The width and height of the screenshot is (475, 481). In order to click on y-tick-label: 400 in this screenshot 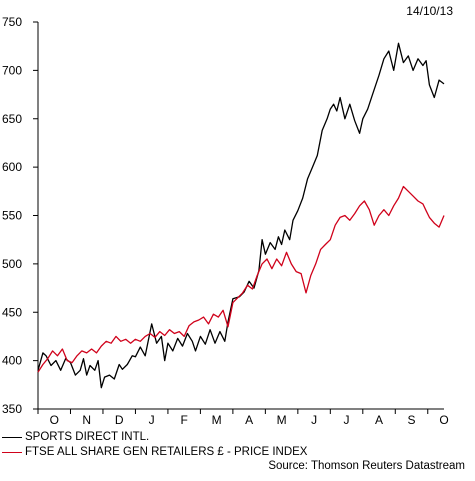, I will do `click(12, 361)`.